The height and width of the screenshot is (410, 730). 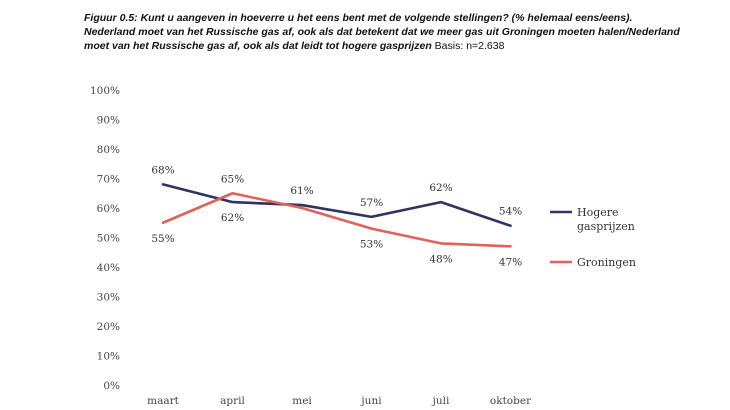 What do you see at coordinates (163, 401) in the screenshot?
I see `x-tick-label: maart` at bounding box center [163, 401].